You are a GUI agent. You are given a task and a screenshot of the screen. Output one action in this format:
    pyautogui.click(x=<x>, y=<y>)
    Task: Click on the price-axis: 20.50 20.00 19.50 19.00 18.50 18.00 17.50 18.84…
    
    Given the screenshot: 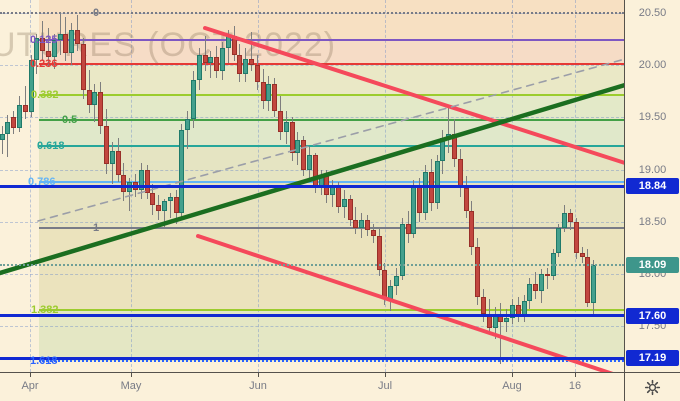 What is the action you would take?
    pyautogui.click(x=652, y=186)
    